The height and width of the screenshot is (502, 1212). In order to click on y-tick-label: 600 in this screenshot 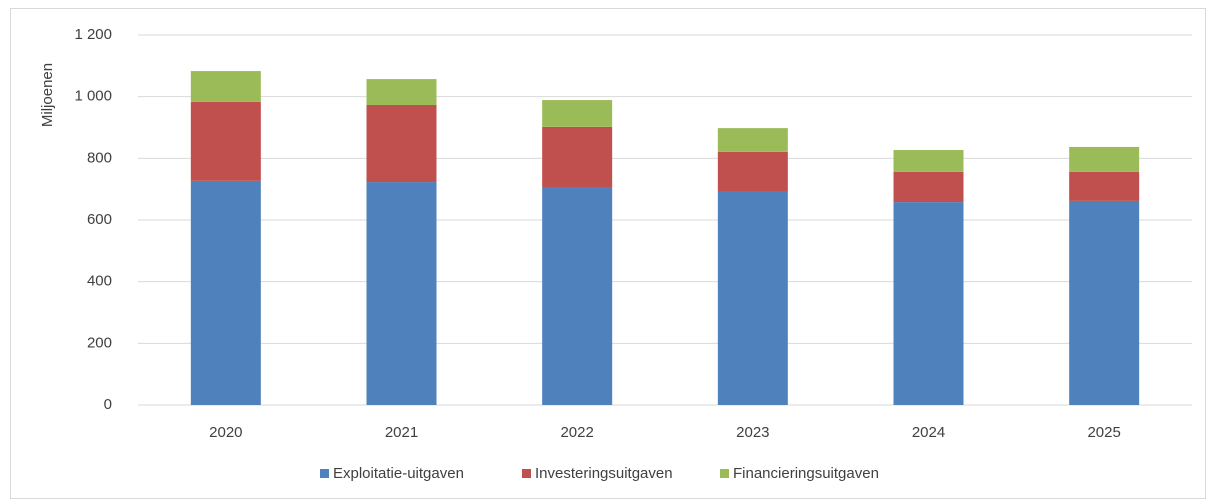, I will do `click(99, 219)`.